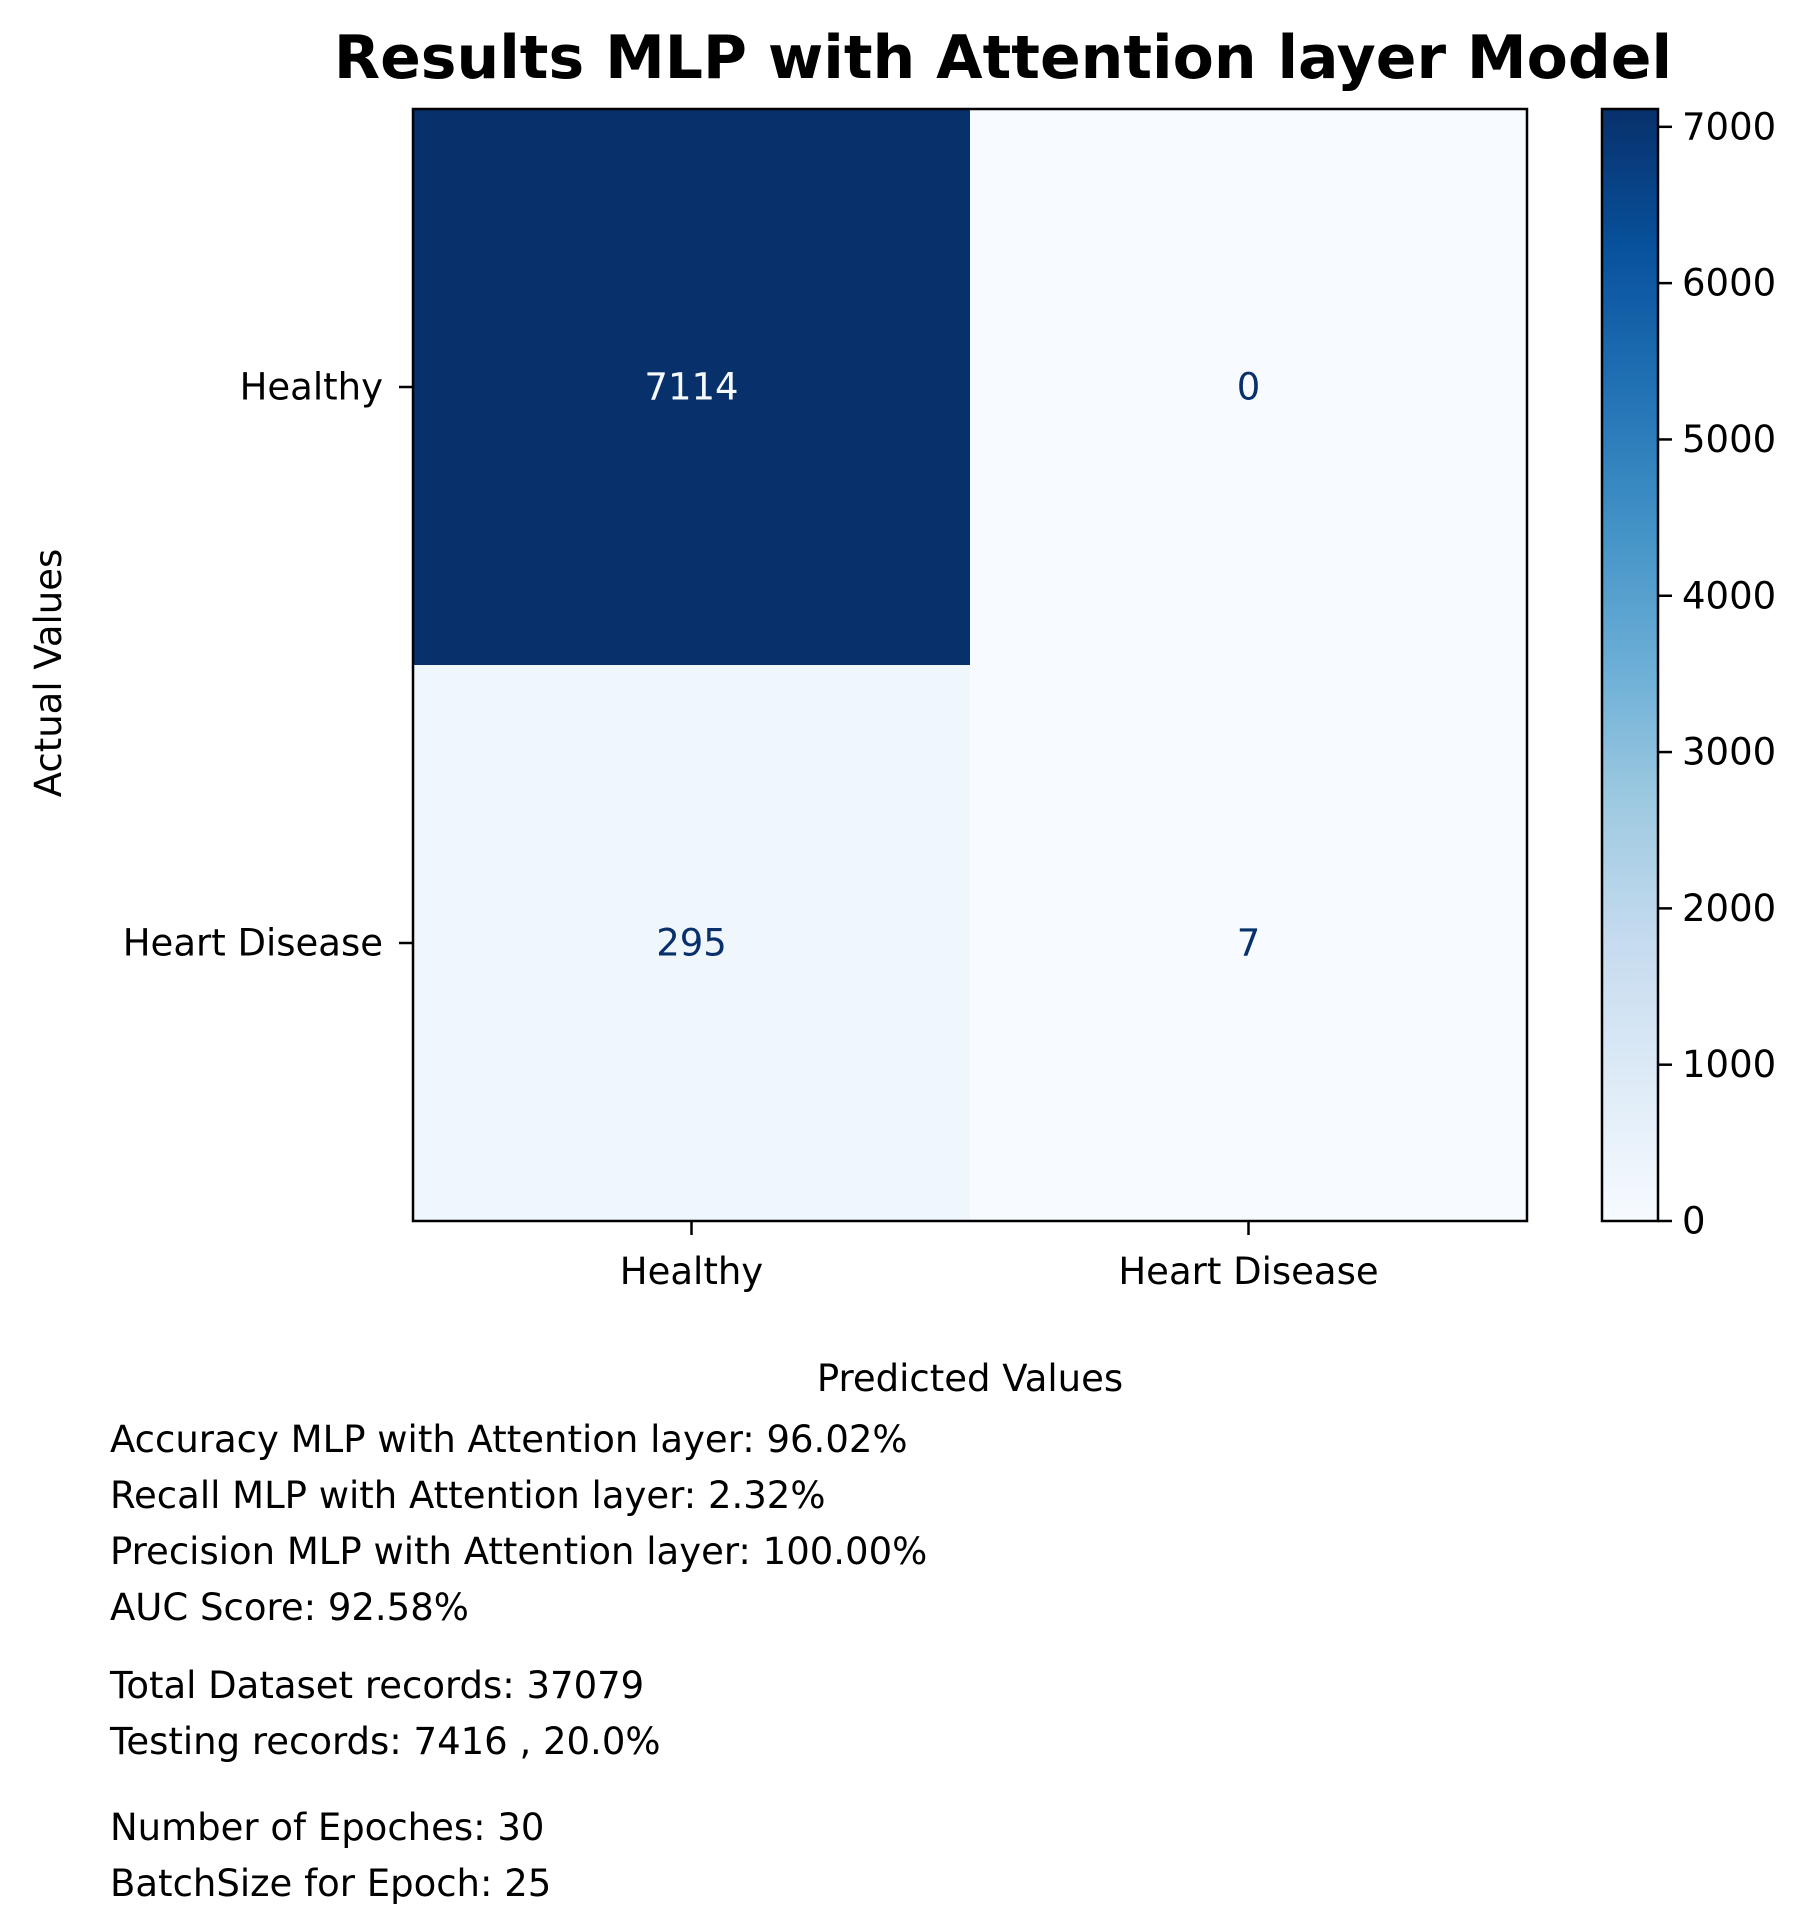 The image size is (1814, 1931). What do you see at coordinates (253, 943) in the screenshot?
I see `y-tick-label-1: Heart Disease` at bounding box center [253, 943].